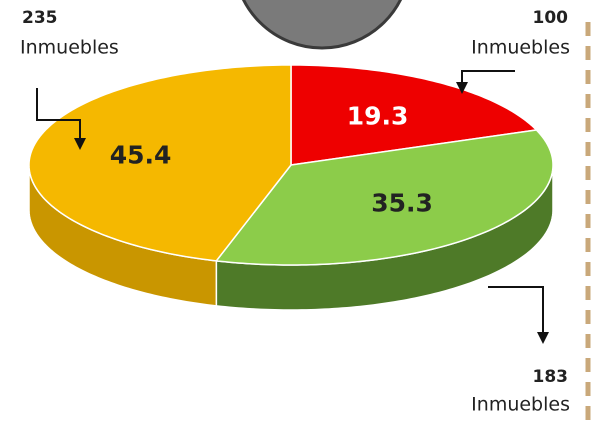 The image size is (597, 428). Describe the element at coordinates (402, 203) in the screenshot. I see `value-label: 35.3` at that location.